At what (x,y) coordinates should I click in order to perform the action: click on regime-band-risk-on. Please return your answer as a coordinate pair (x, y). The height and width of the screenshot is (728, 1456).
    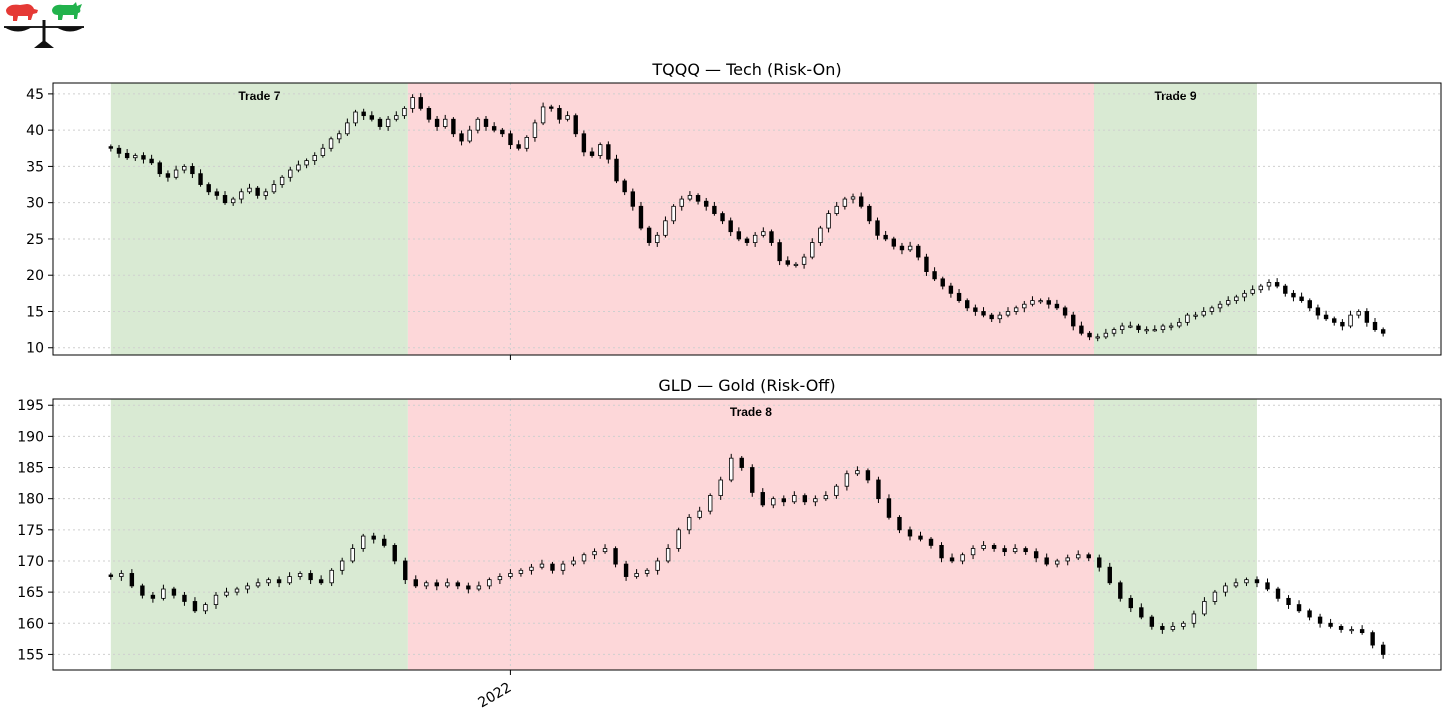
    Looking at the image, I should click on (259, 219).